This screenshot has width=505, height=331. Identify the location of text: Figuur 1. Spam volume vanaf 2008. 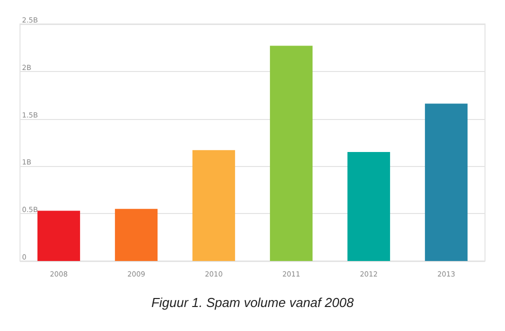
(252, 302).